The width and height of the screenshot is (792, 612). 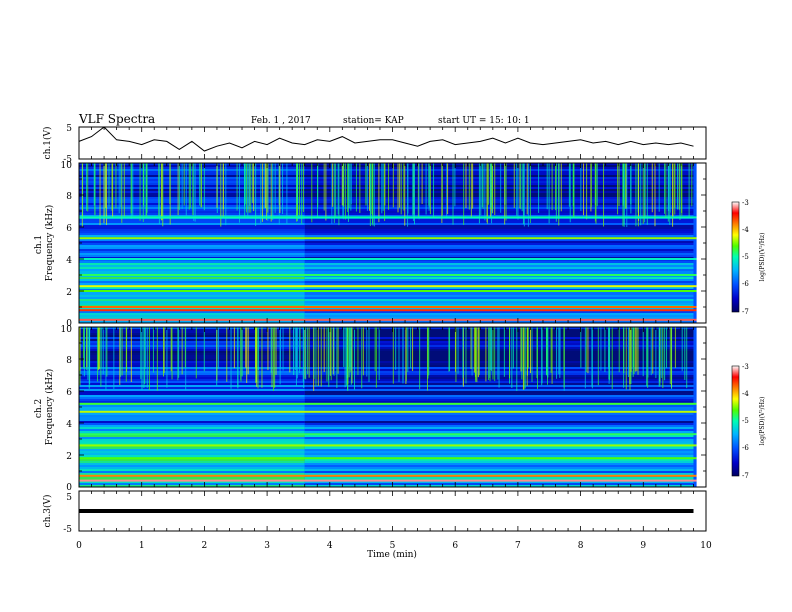 What do you see at coordinates (706, 546) in the screenshot?
I see `time-tick-label: 10` at bounding box center [706, 546].